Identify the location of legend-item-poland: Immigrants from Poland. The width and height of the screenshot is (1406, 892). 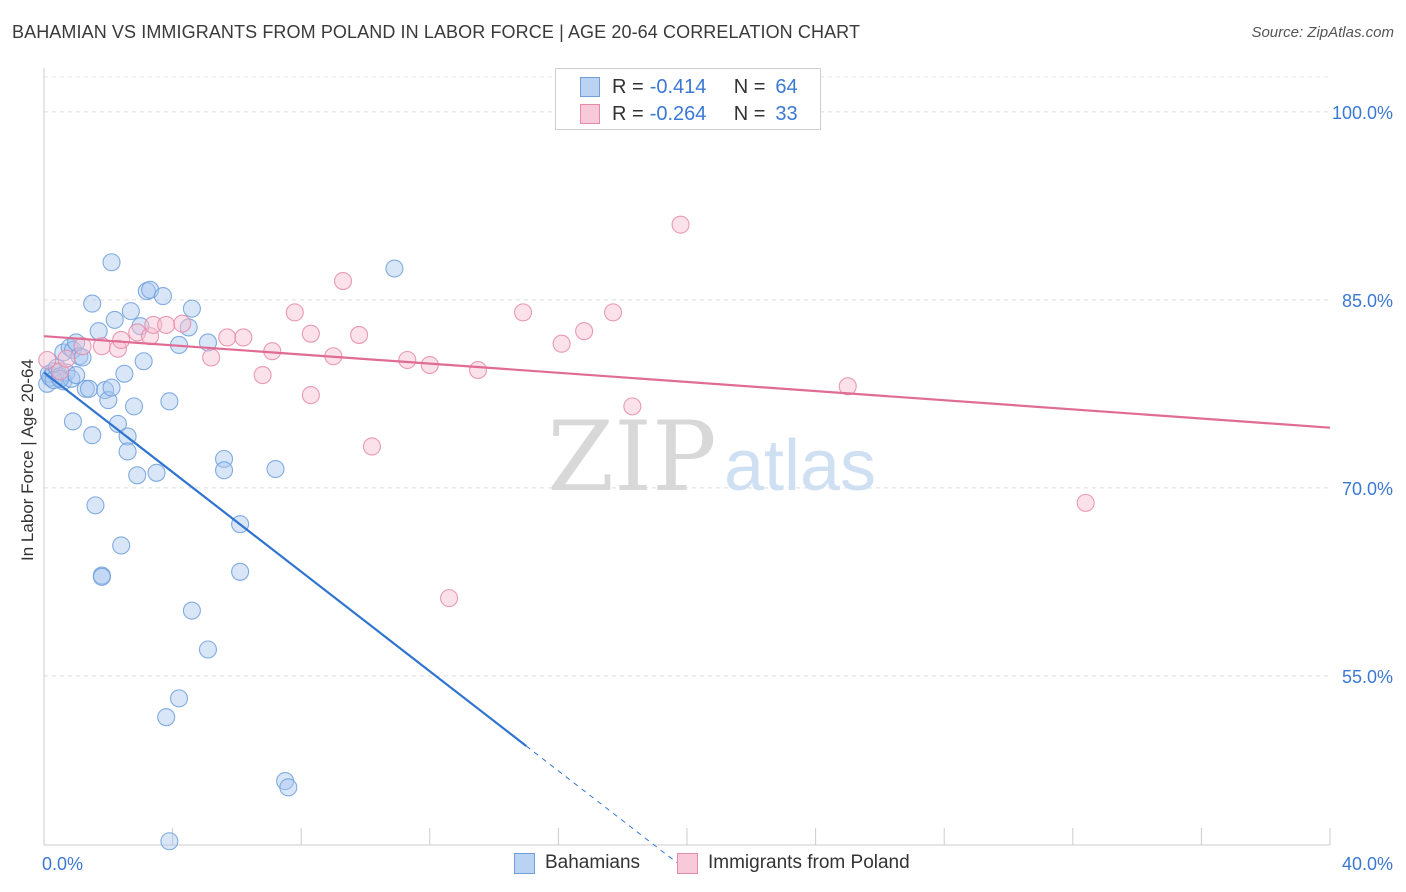
(793, 863).